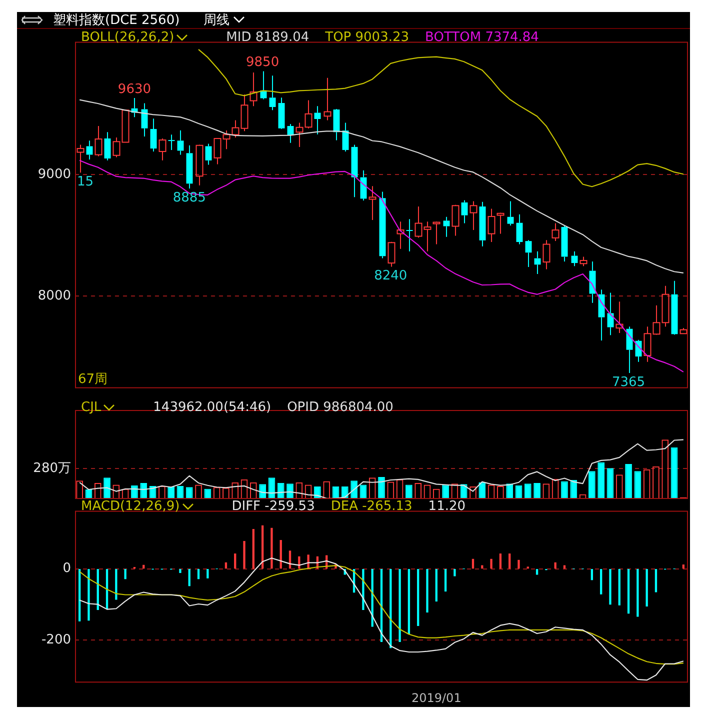 Image resolution: width=703 pixels, height=709 pixels. Describe the element at coordinates (629, 382) in the screenshot. I see `annotation: 7365` at that location.